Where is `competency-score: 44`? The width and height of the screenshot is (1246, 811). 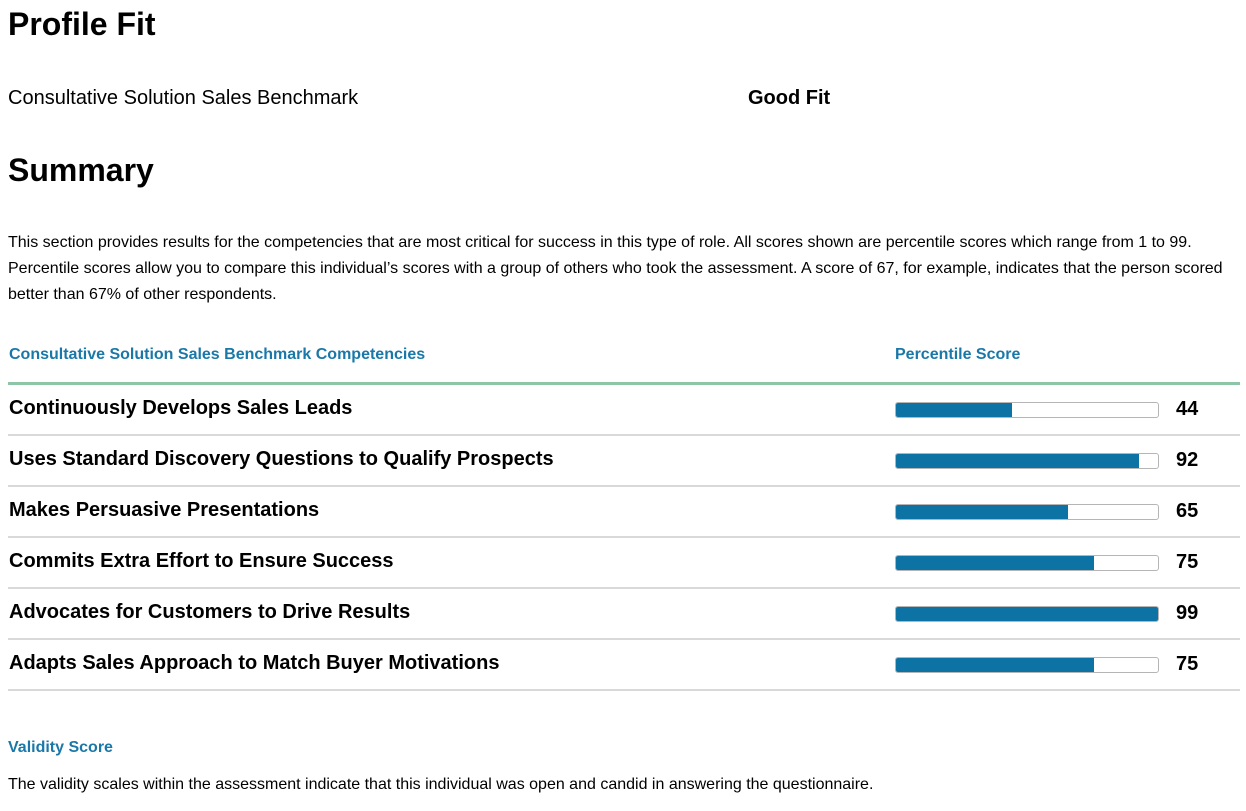 competency-score: 44 is located at coordinates (1187, 409).